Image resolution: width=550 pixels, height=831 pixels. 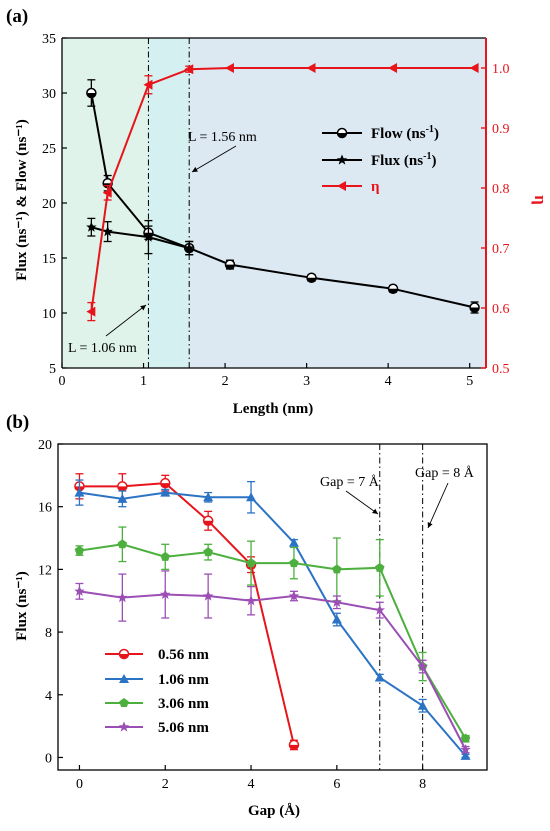 I want to click on y2-tick-label: 1.0, so click(x=501, y=69).